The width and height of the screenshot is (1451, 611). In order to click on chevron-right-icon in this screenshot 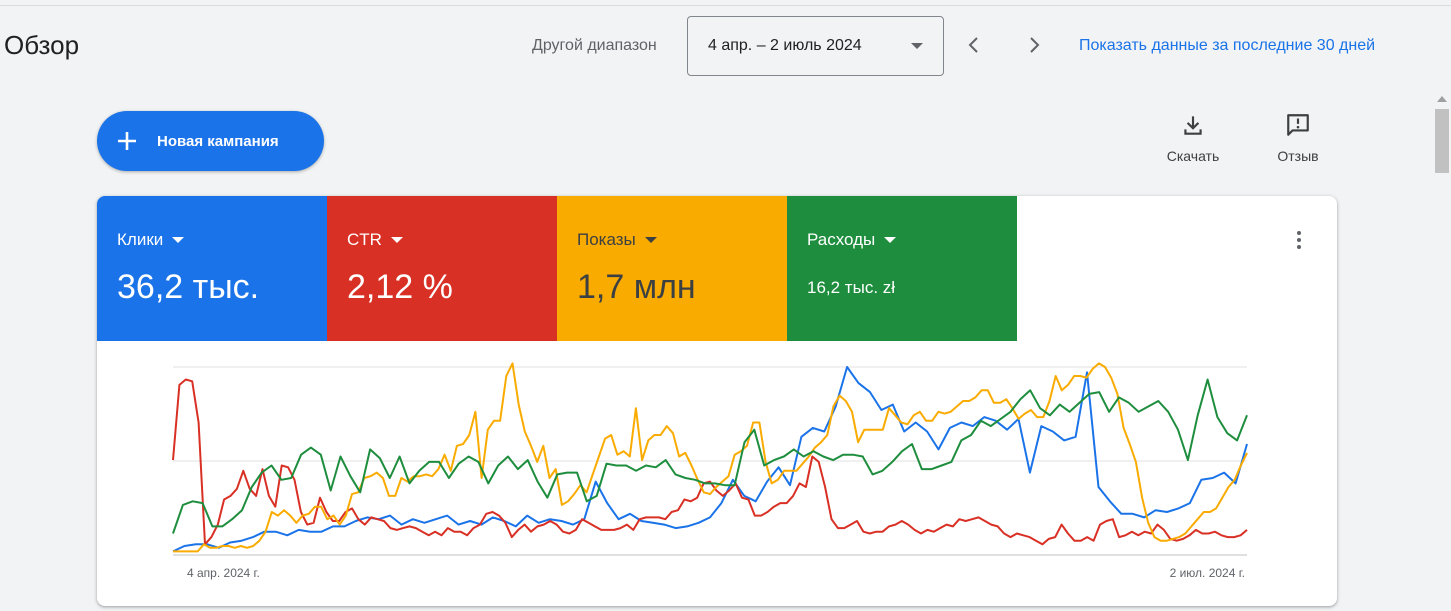, I will do `click(1035, 45)`.